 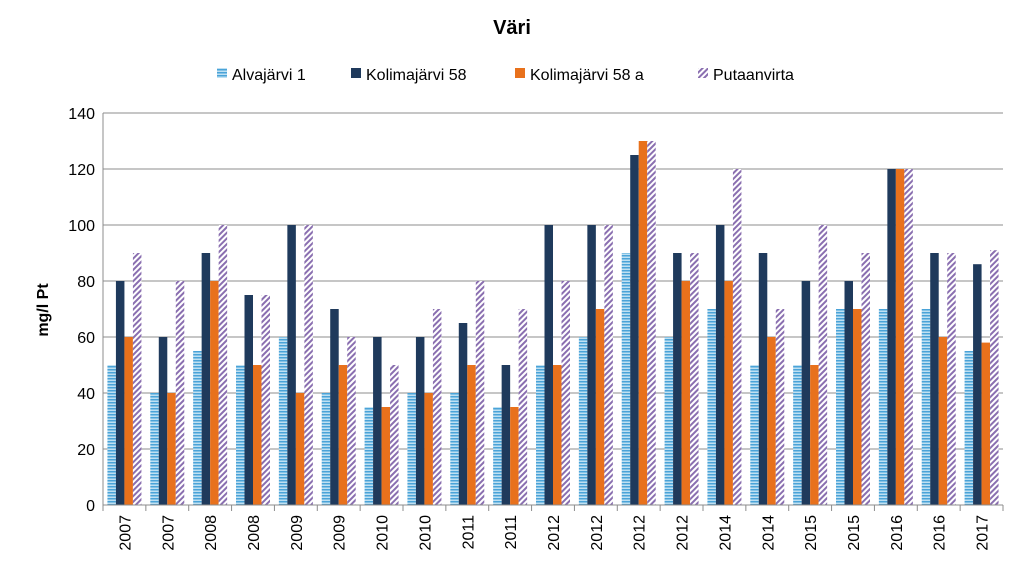 What do you see at coordinates (81, 310) in the screenshot?
I see `y-ticks: 0 20 40 60 80 100 120 140` at bounding box center [81, 310].